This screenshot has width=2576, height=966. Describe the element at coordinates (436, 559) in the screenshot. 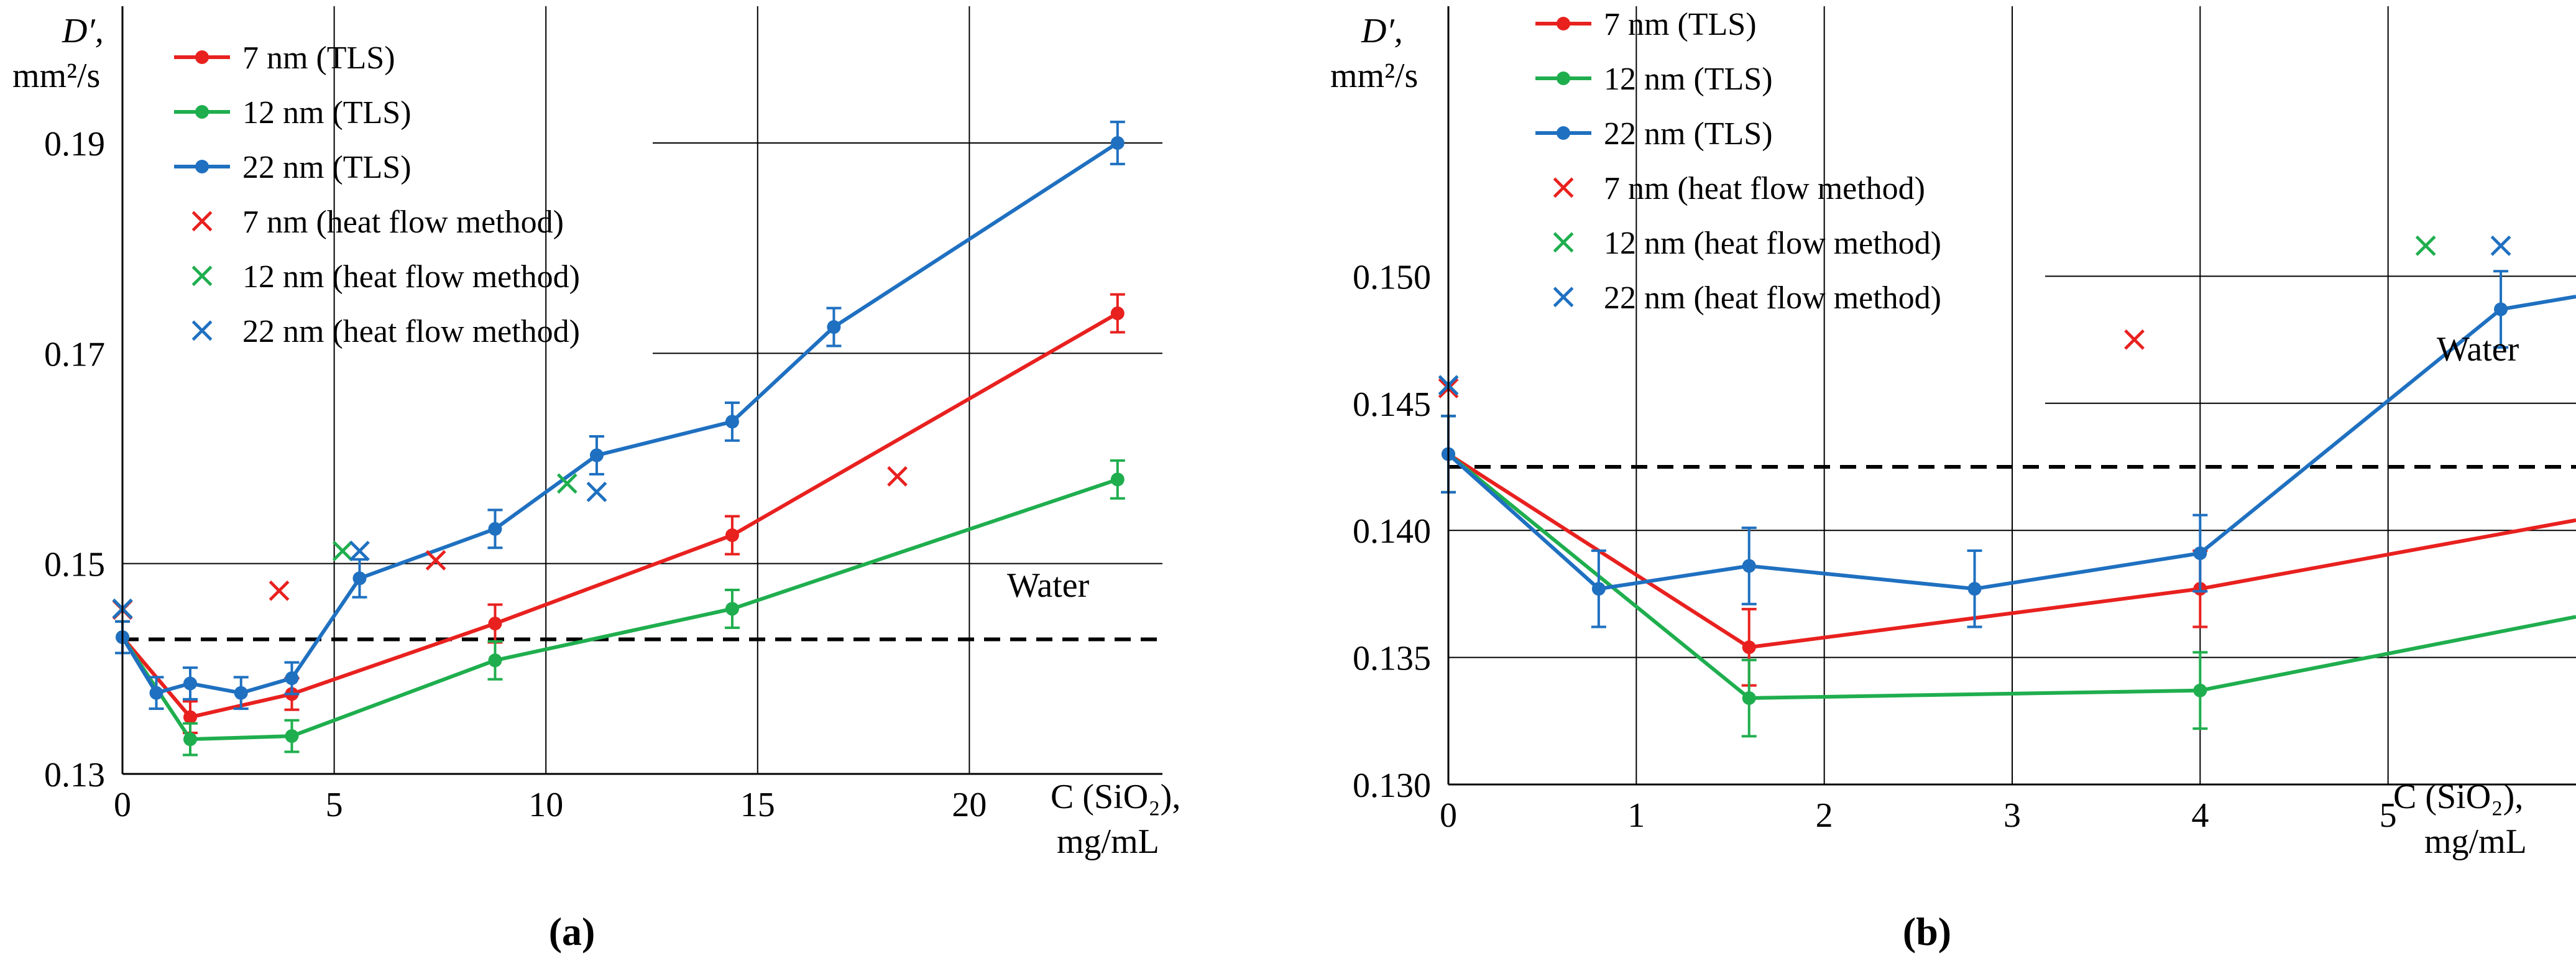

I see `panel-a-series-3-cross-2: ×` at that location.